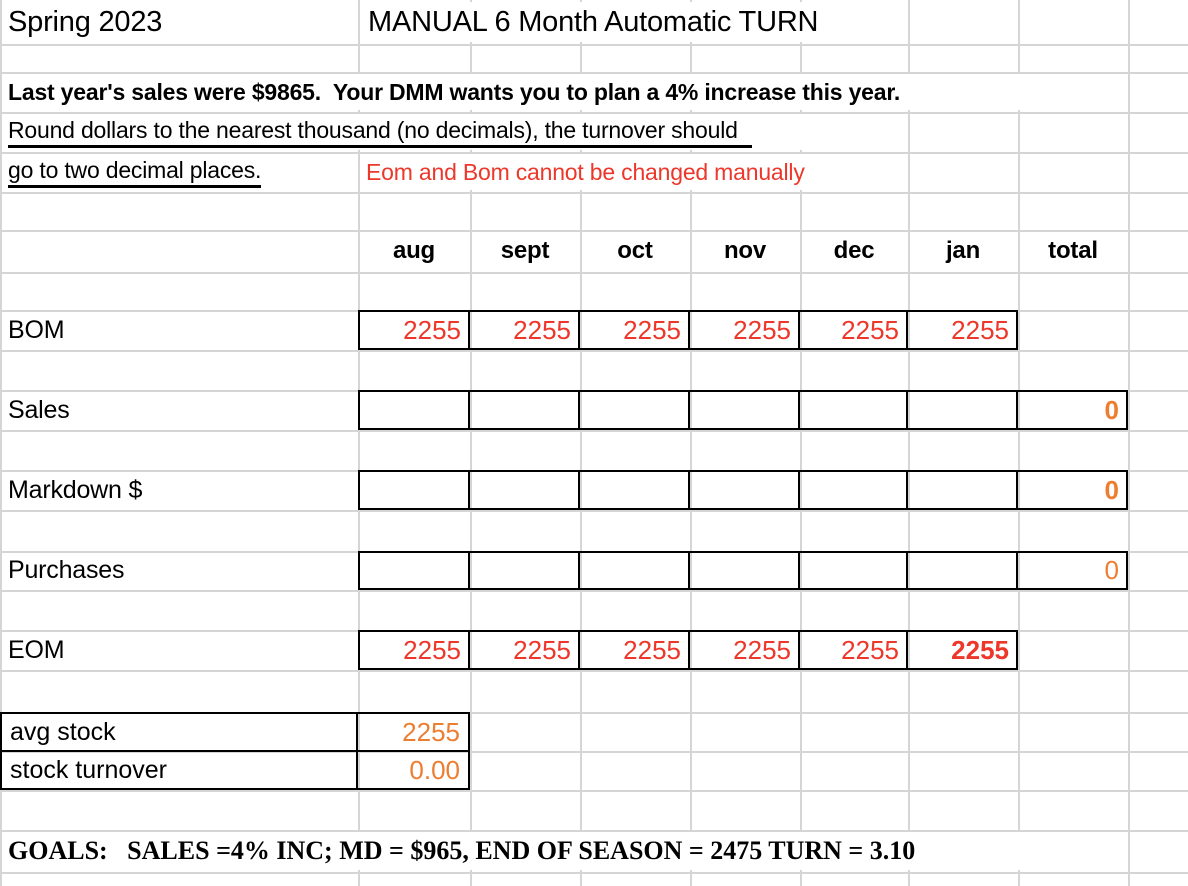 Image resolution: width=1188 pixels, height=886 pixels. I want to click on cell-stock-turnover-value: 0.00, so click(434, 769).